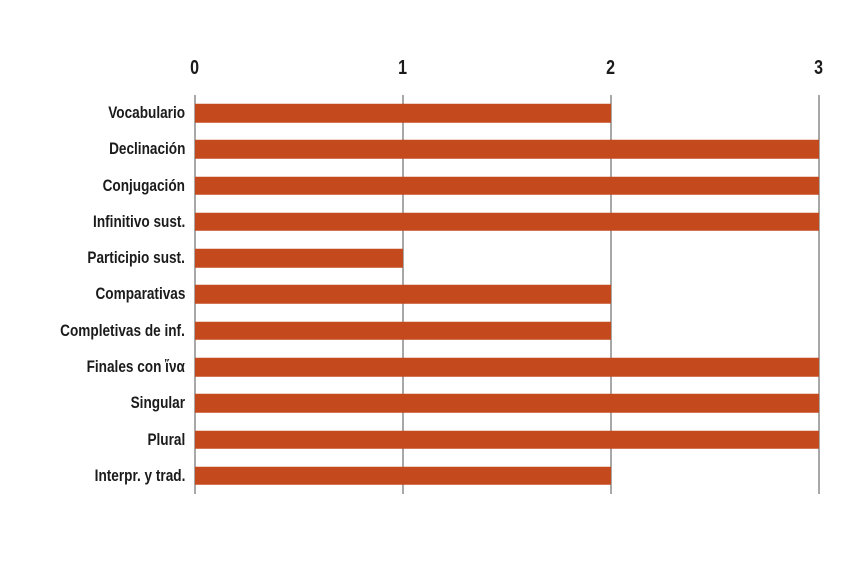 This screenshot has width=850, height=567. I want to click on x-axis-tick-label: 0, so click(195, 68).